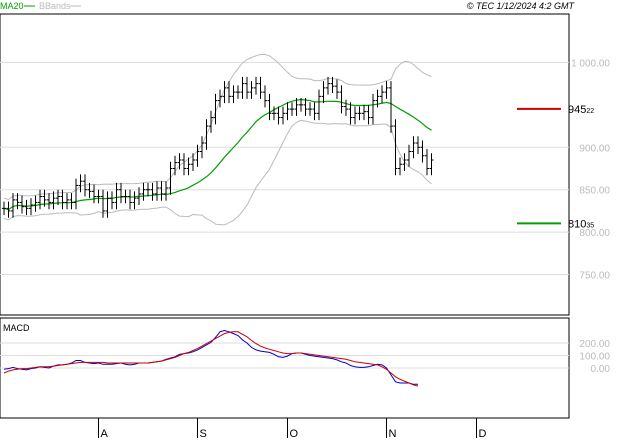  Describe the element at coordinates (483, 434) in the screenshot. I see `x-tick-label: D` at that location.